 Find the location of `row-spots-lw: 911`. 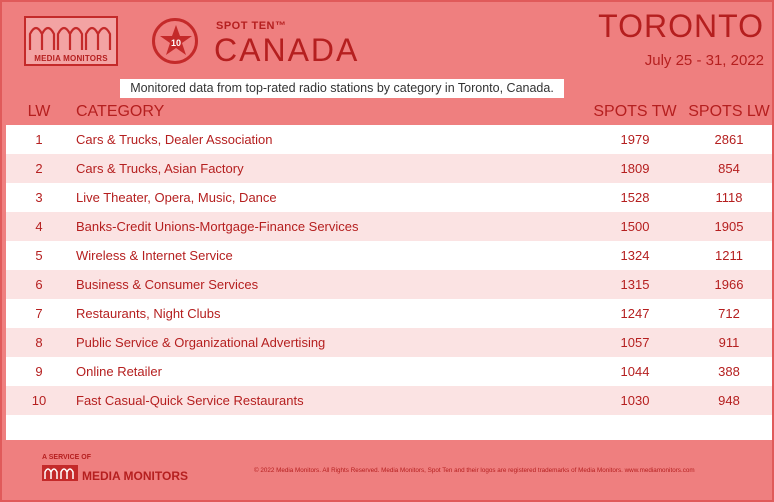

row-spots-lw: 911 is located at coordinates (729, 342).